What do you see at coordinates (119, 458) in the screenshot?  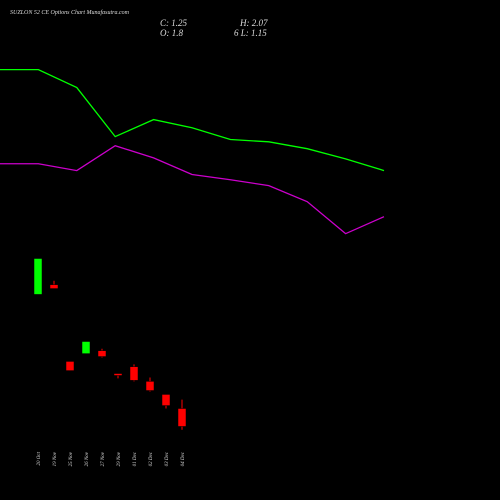 I see `x-tick-label: 29 Nov` at bounding box center [119, 458].